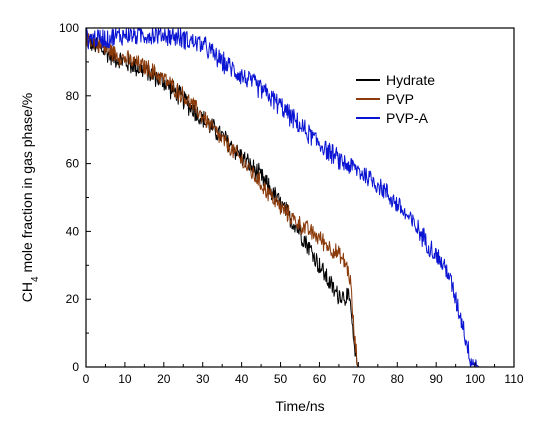 Image resolution: width=550 pixels, height=430 pixels. I want to click on y-tick-label: 60, so click(73, 164).